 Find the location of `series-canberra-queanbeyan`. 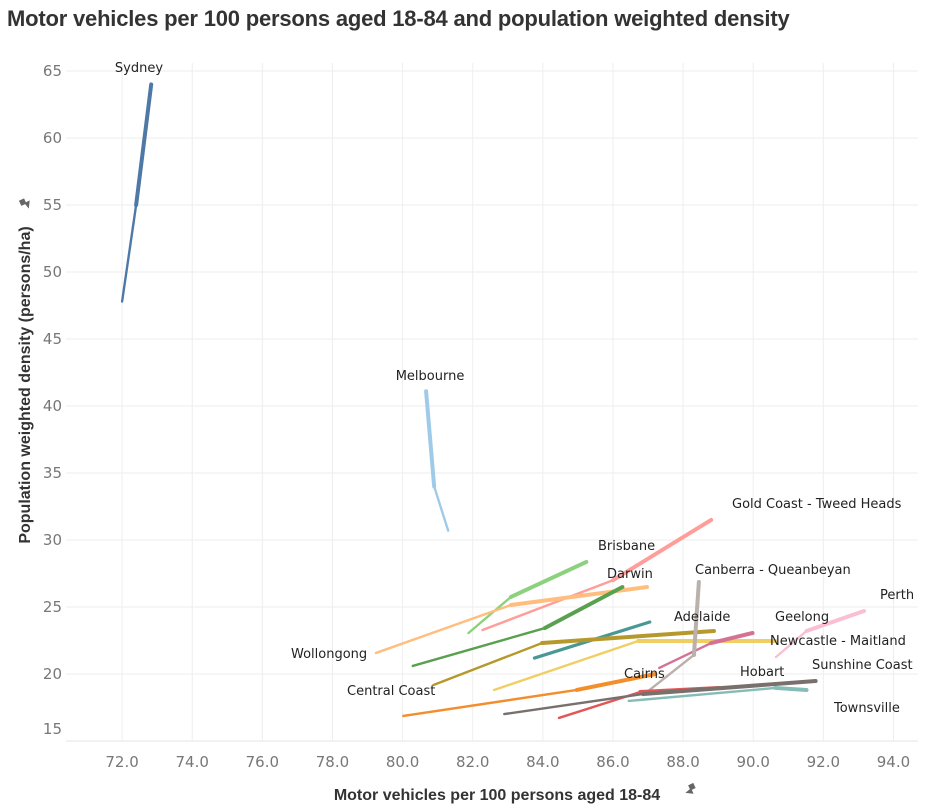

series-canberra-queanbeyan is located at coordinates (671, 638).